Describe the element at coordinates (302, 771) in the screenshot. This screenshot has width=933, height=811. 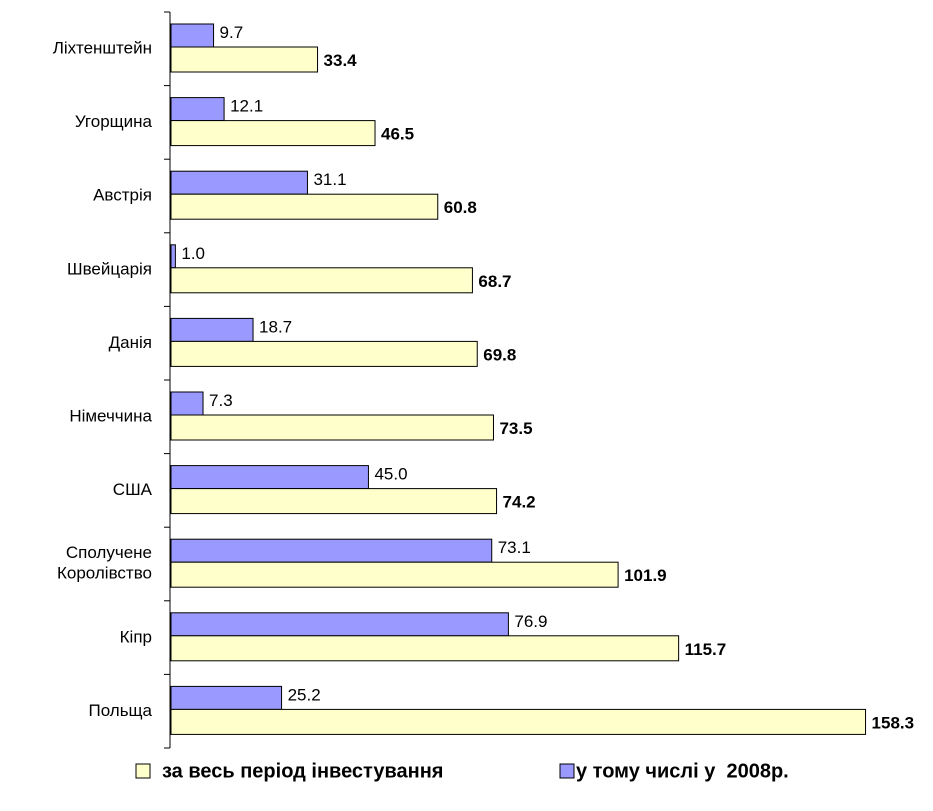
I see `legend-label: за весь період інвестування` at that location.